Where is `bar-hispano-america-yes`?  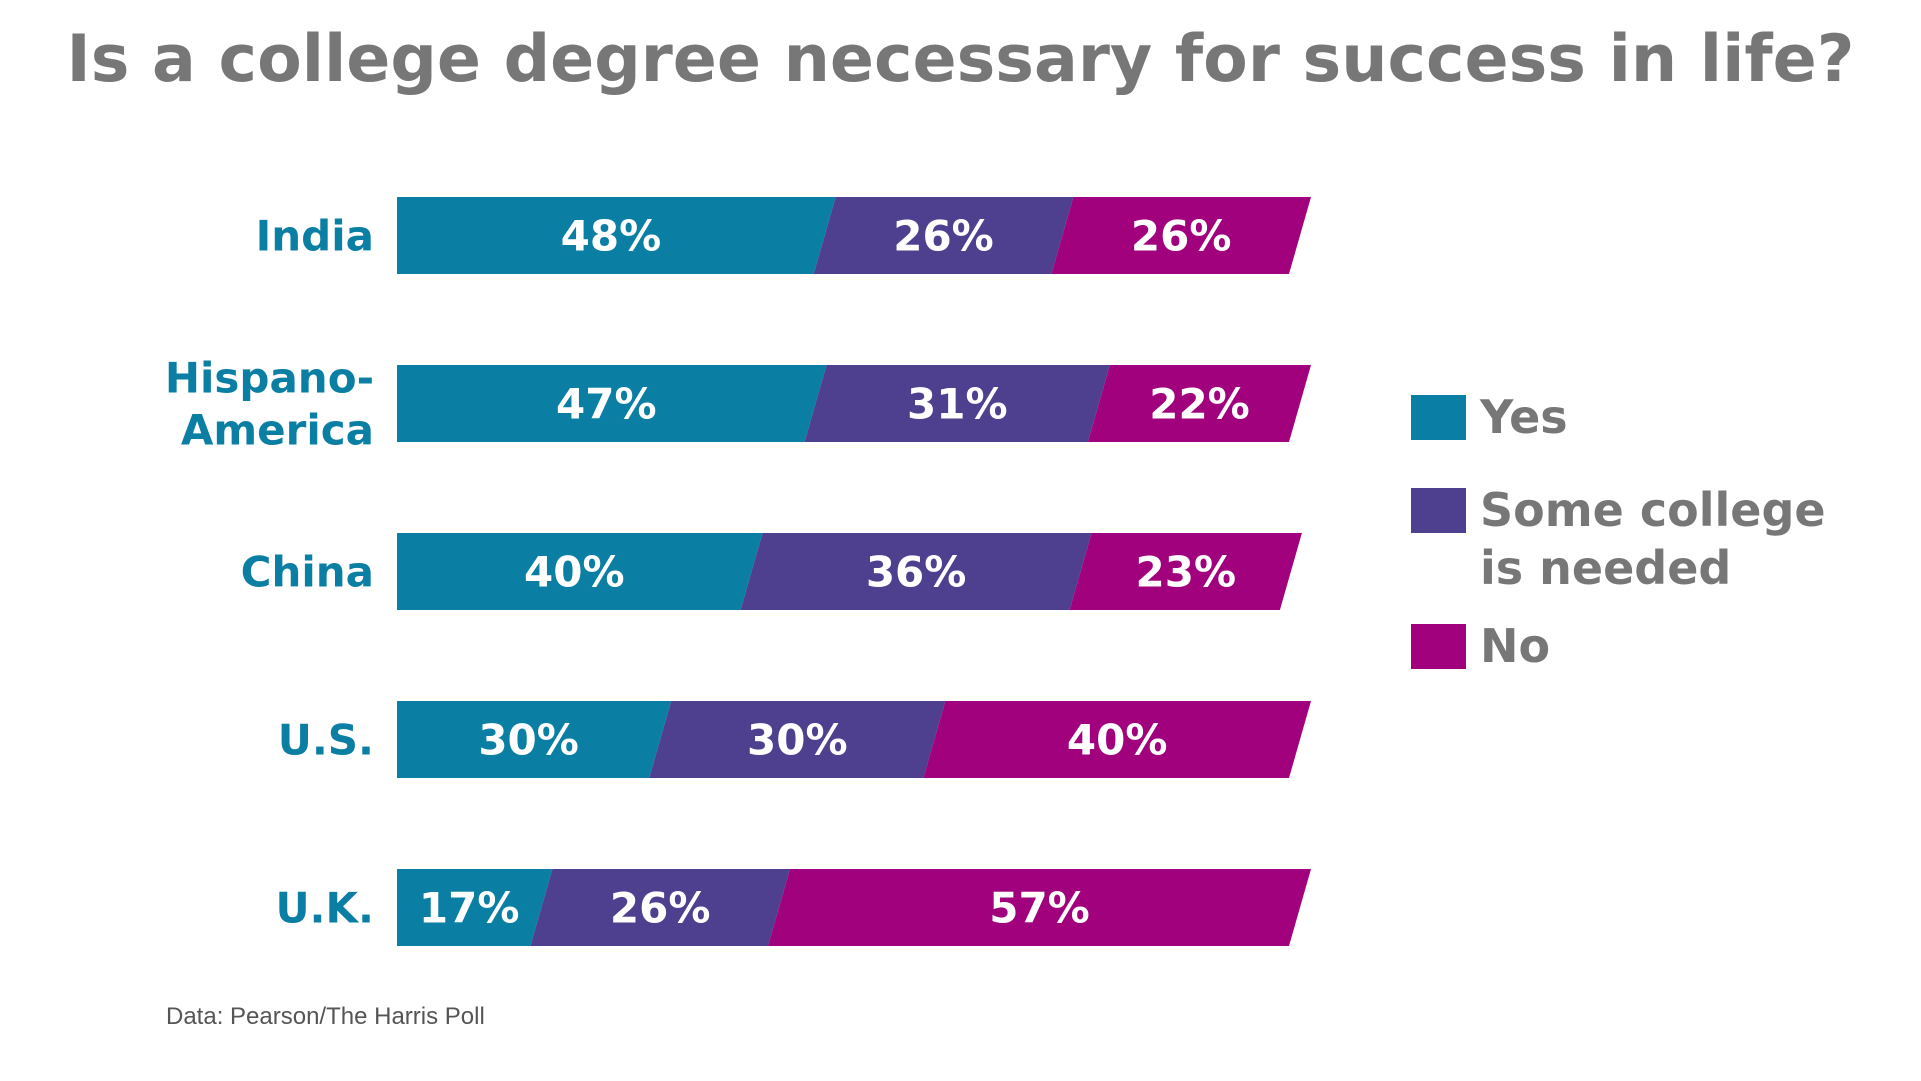
bar-hispano-america-yes is located at coordinates (612, 403).